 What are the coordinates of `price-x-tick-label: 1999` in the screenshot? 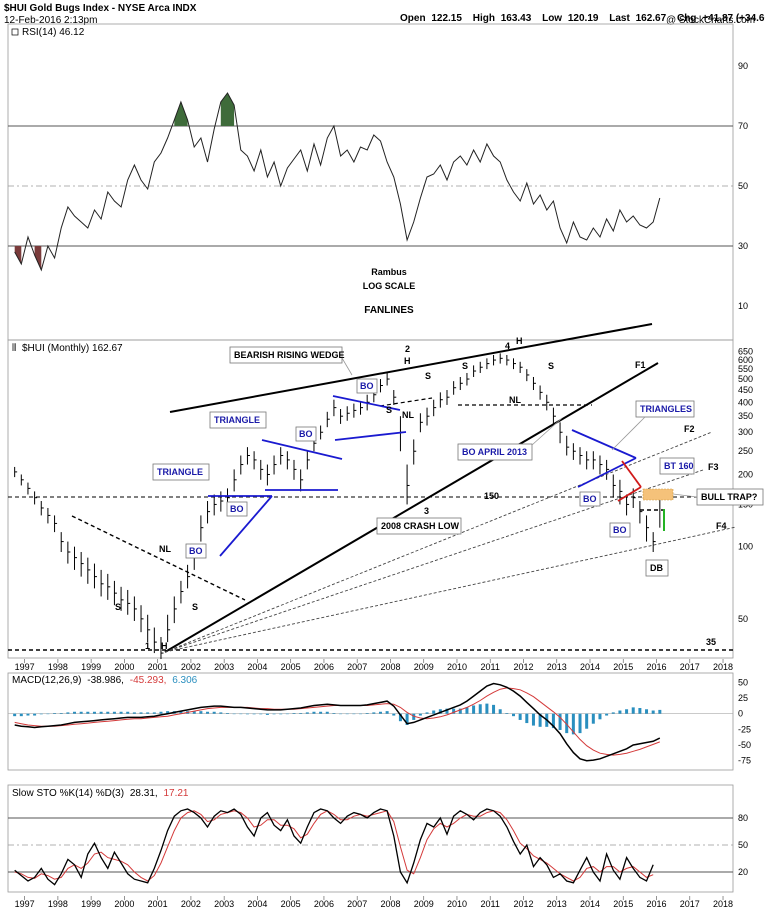 It's located at (91, 667).